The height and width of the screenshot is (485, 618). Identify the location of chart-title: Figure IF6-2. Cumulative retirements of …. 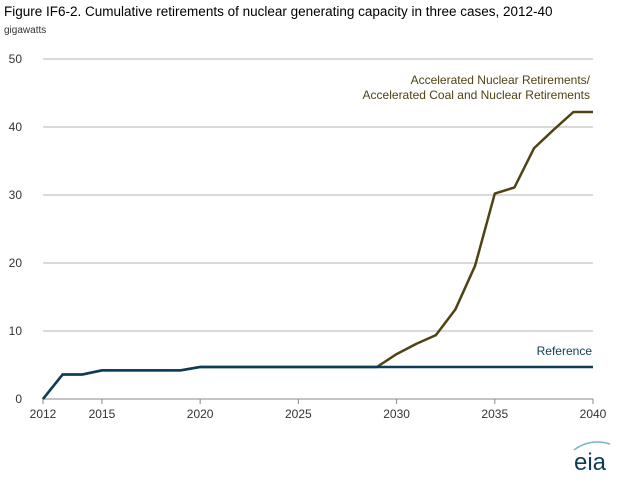
(278, 11).